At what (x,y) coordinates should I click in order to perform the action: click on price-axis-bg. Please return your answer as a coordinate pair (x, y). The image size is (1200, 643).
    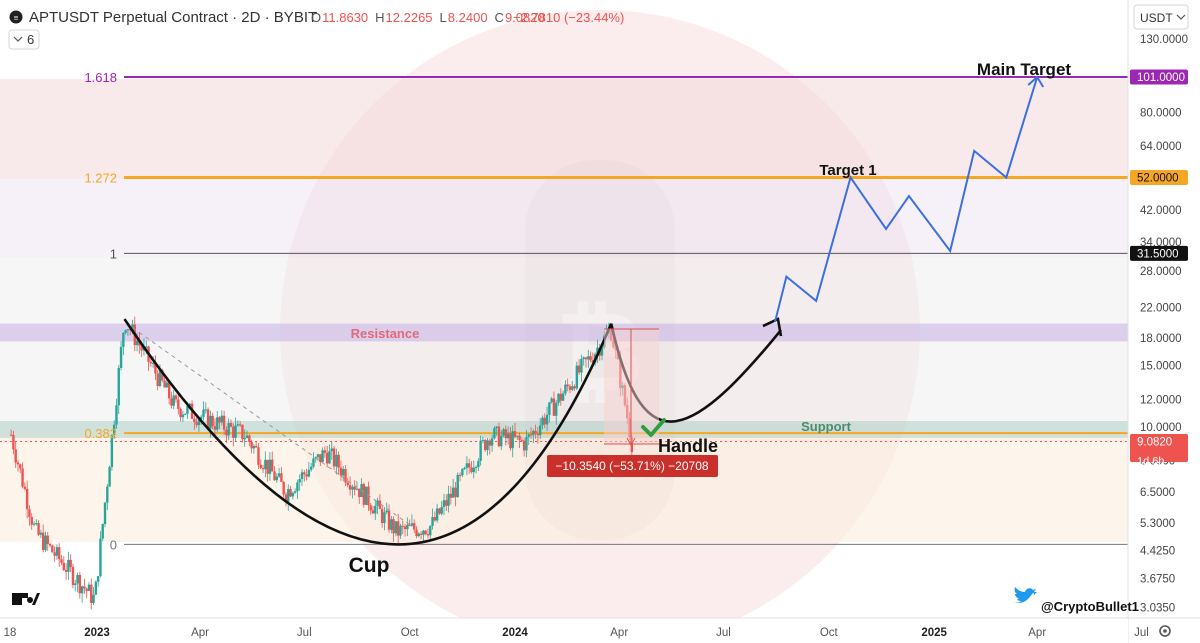
    Looking at the image, I should click on (1164, 321).